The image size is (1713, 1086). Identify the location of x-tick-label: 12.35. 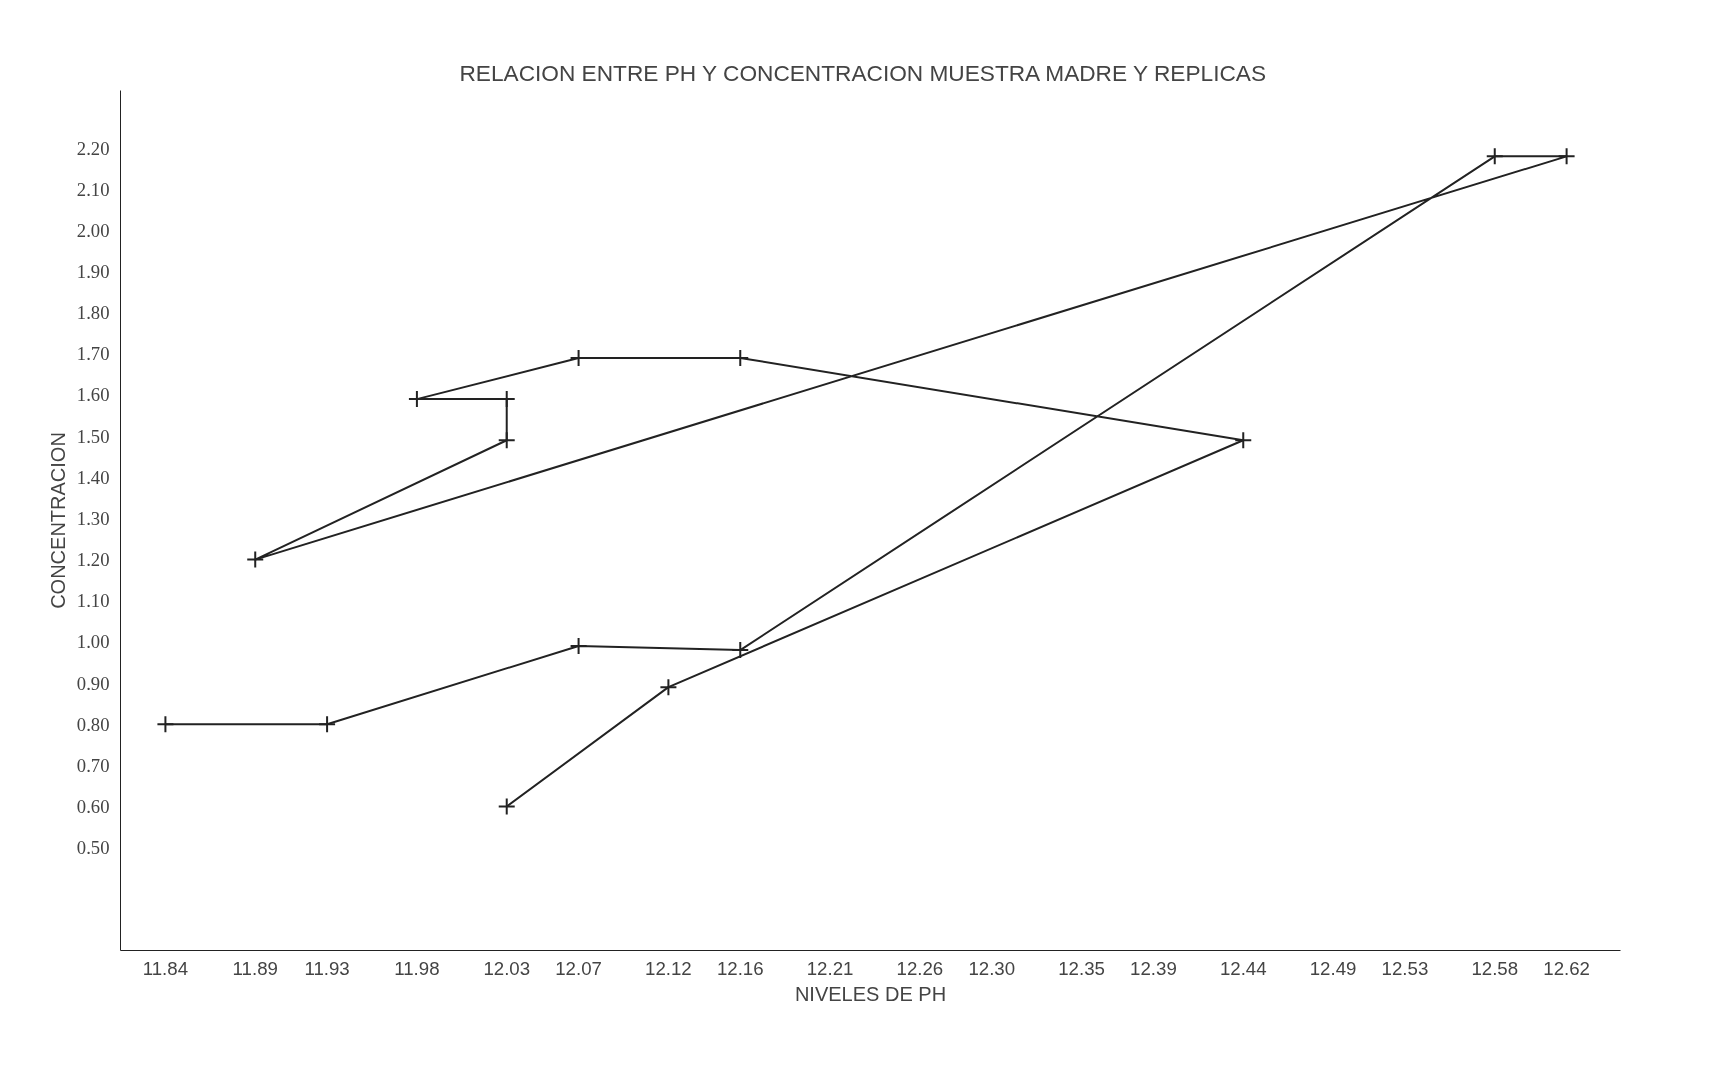
(1081, 968).